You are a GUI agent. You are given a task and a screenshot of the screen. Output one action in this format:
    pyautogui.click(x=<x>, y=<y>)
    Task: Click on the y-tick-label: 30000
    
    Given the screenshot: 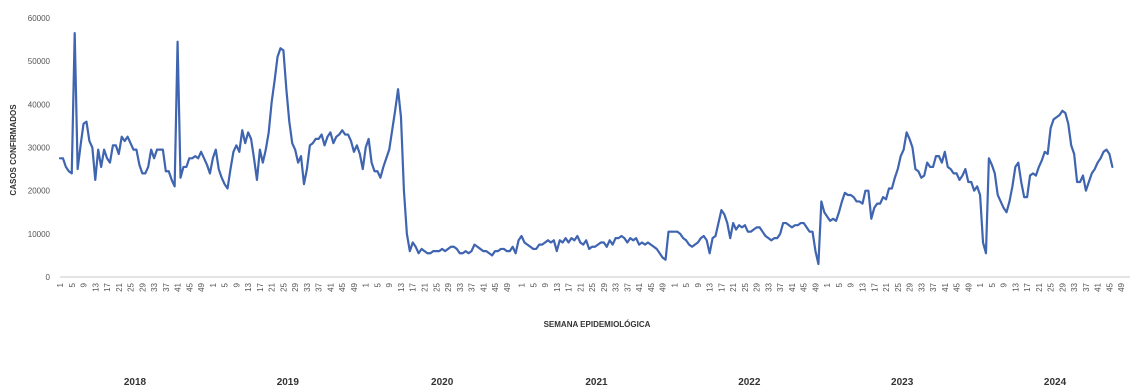 What is the action you would take?
    pyautogui.click(x=39, y=148)
    